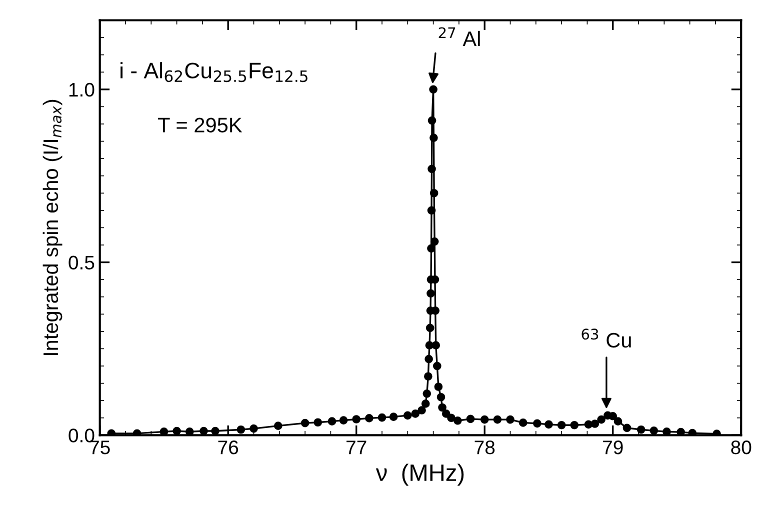  What do you see at coordinates (741, 447) in the screenshot?
I see `x-tick-label: 80` at bounding box center [741, 447].